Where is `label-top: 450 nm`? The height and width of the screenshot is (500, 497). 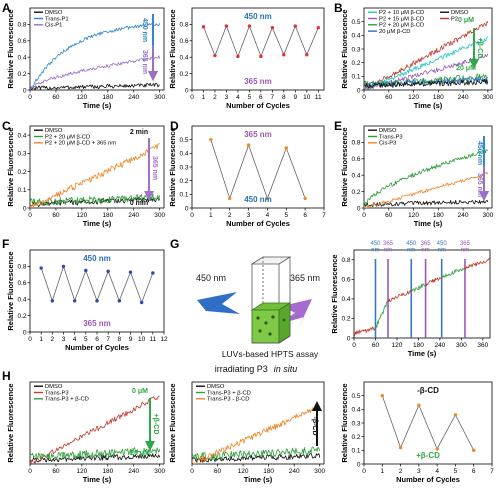 label-top: 450 nm is located at coordinates (97, 258).